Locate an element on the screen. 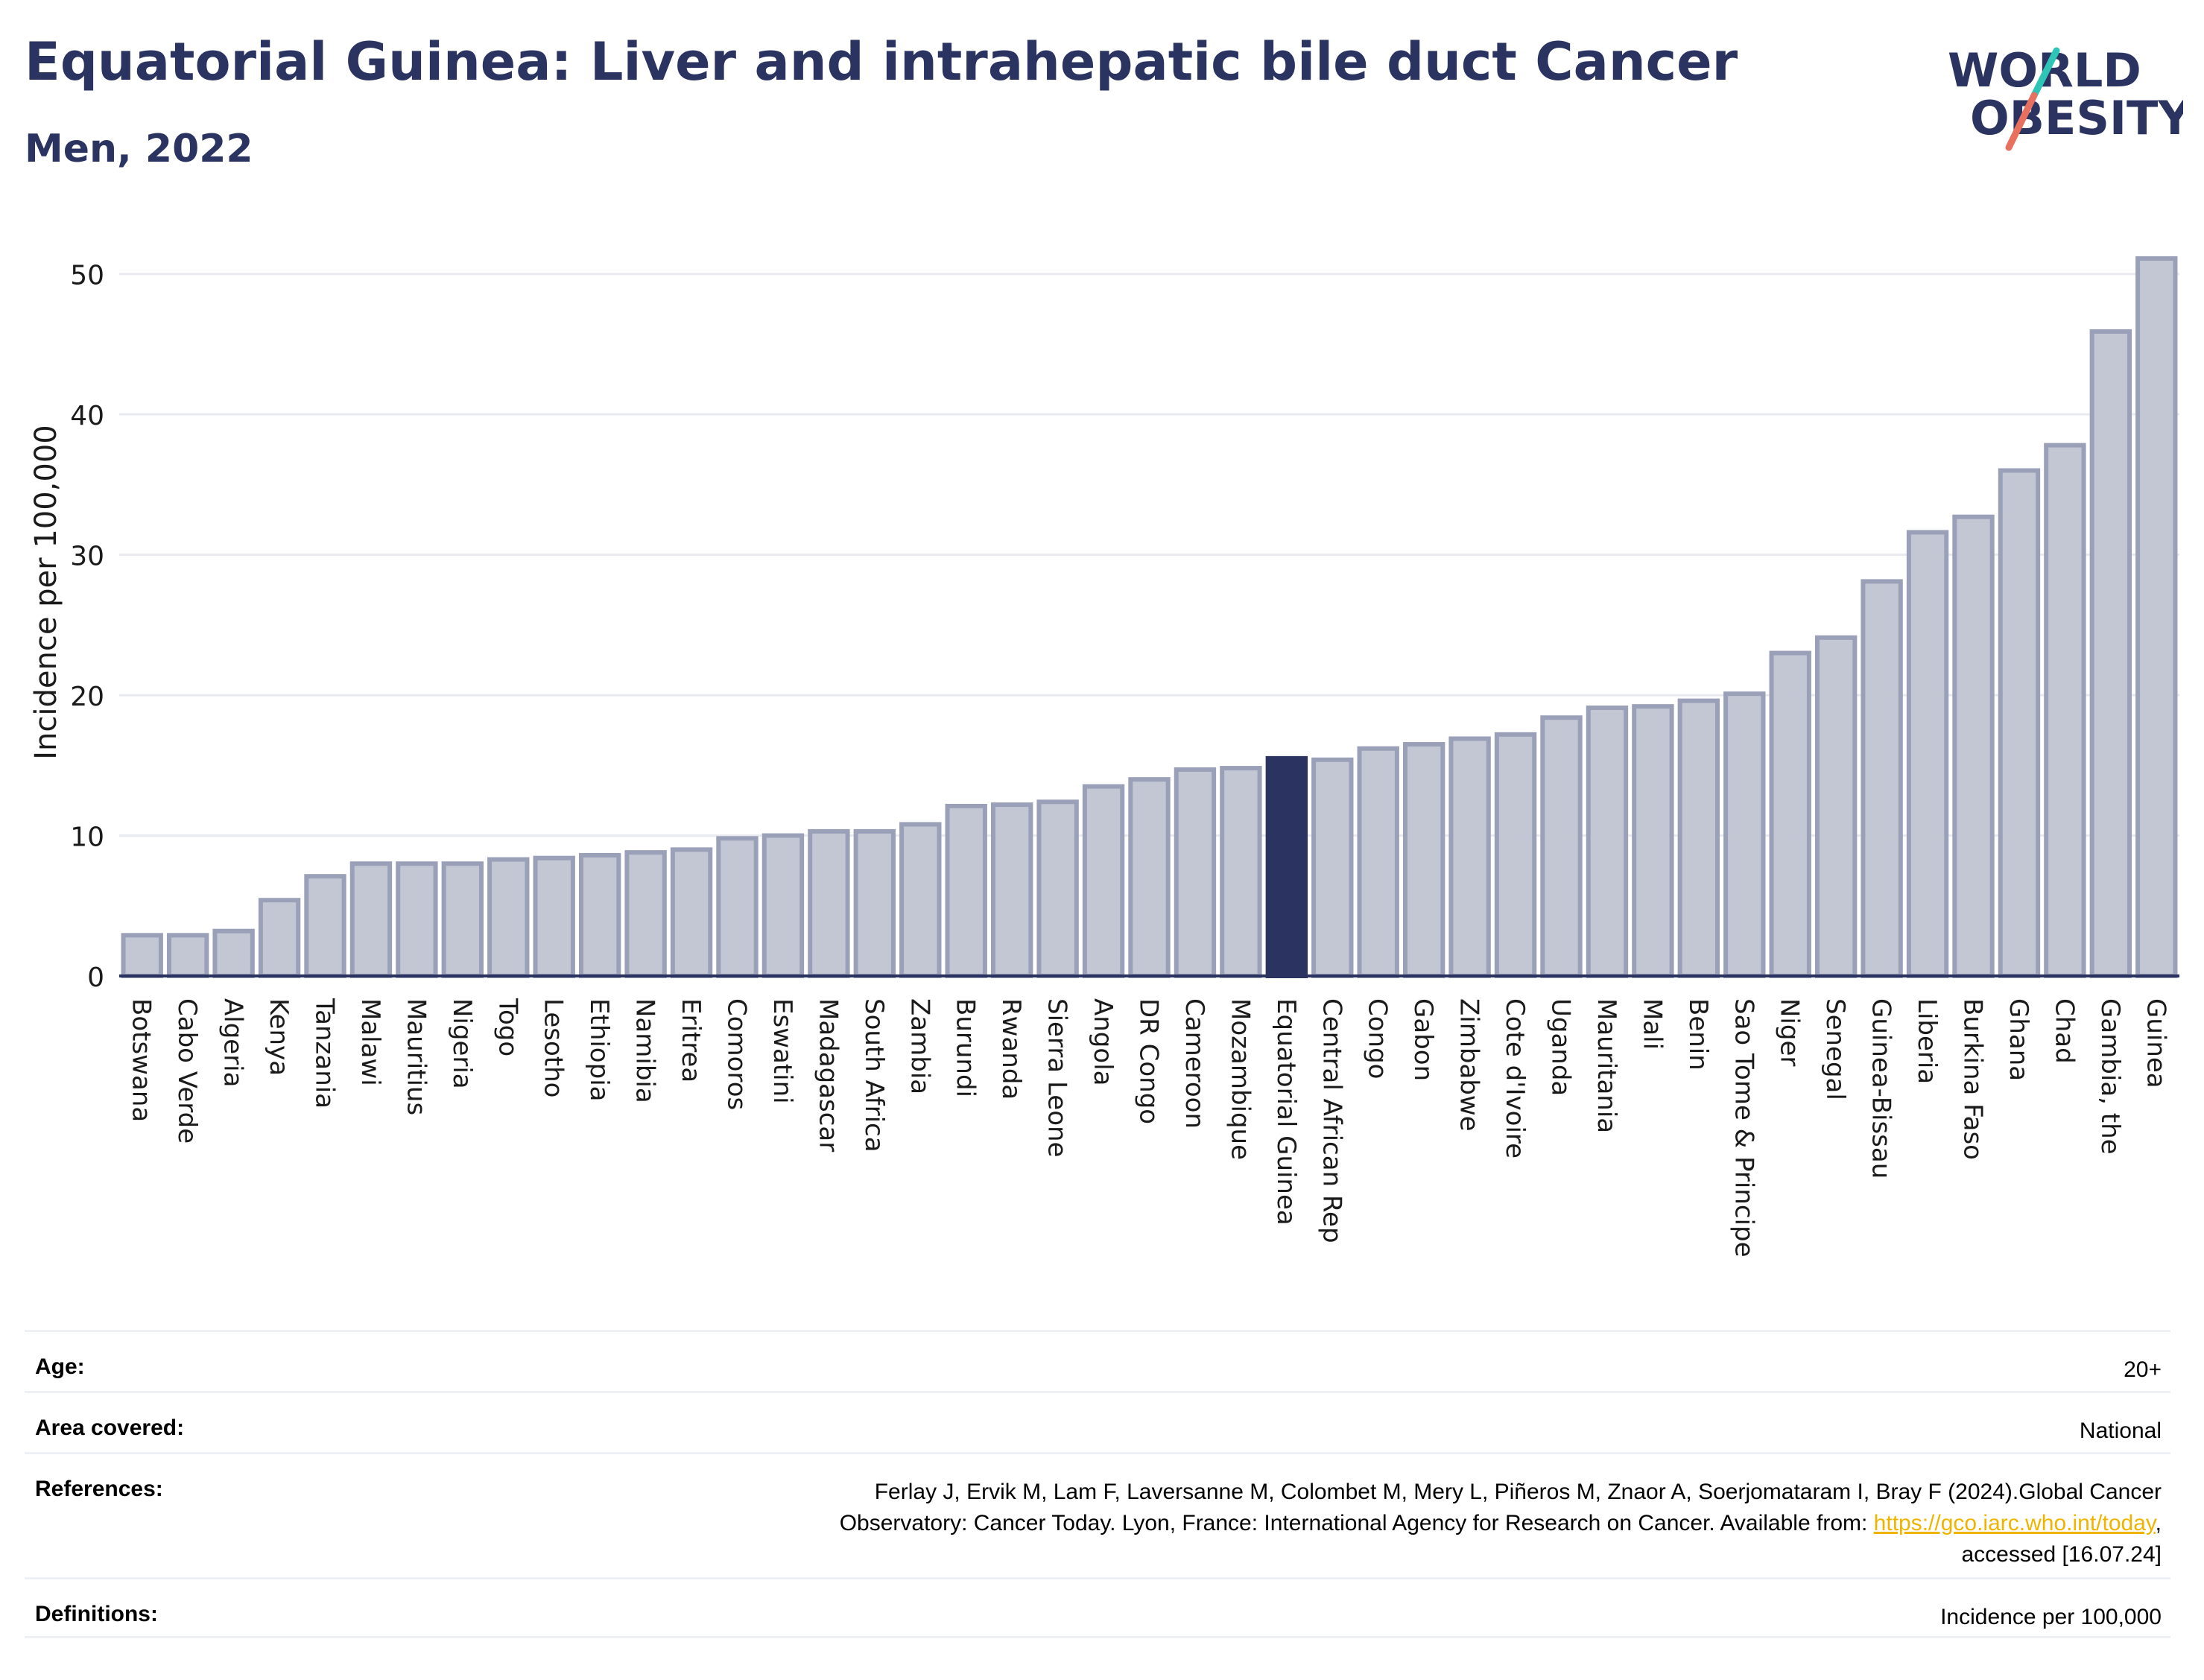 The image size is (2204, 1680). x-tick-label: Nigeria is located at coordinates (462, 1043).